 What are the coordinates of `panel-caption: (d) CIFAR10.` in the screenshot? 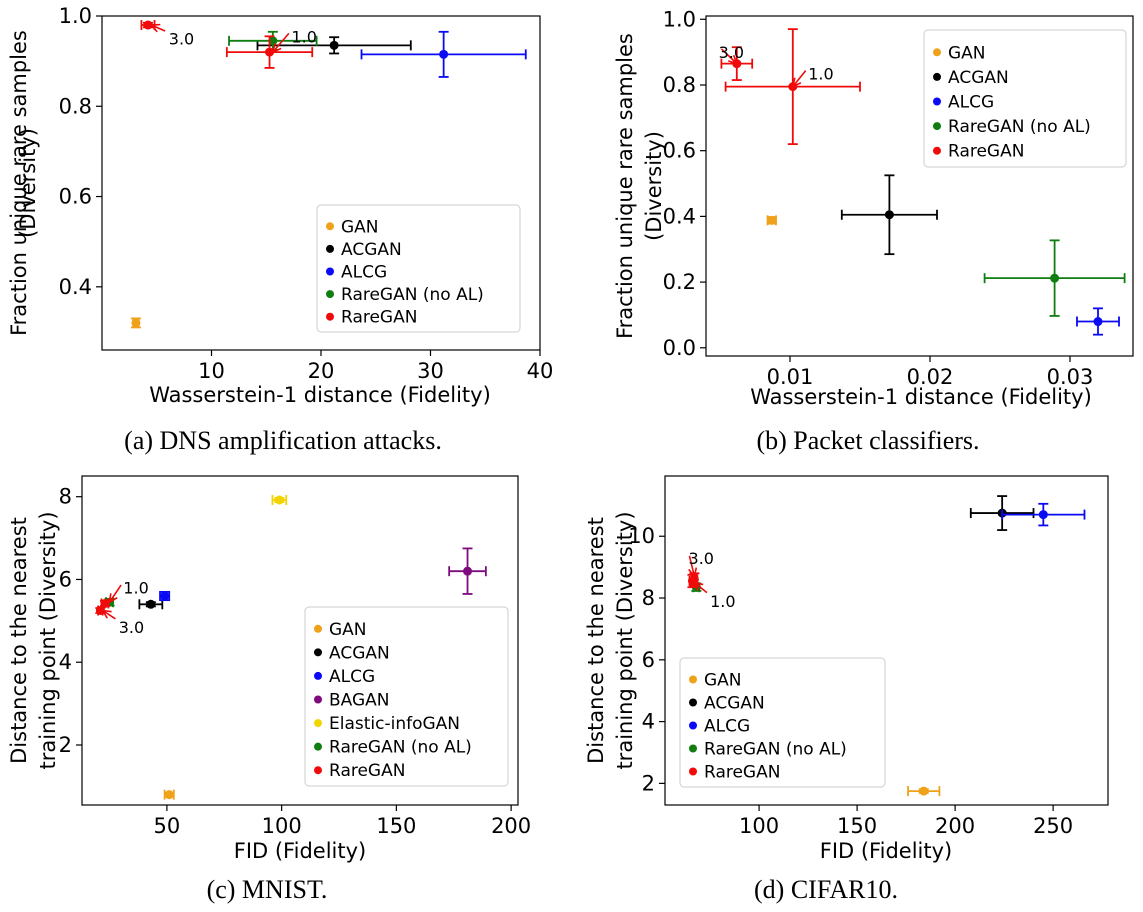 It's located at (826, 889).